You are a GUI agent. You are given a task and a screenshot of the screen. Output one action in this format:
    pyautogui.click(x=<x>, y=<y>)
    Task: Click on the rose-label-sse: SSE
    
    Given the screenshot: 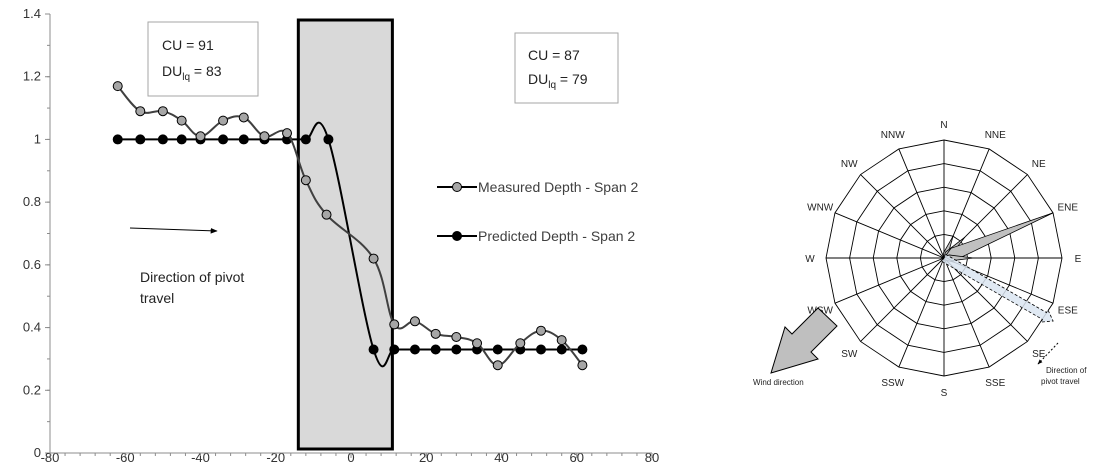 What is the action you would take?
    pyautogui.click(x=995, y=383)
    